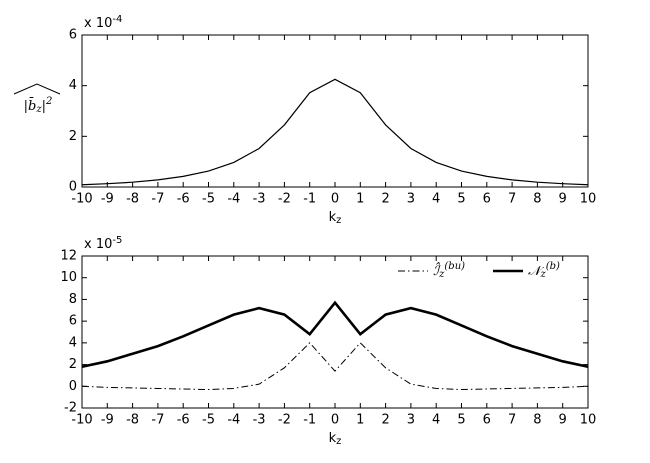 The width and height of the screenshot is (650, 463). I want to click on y-axis-label-part: |, so click(44, 106).